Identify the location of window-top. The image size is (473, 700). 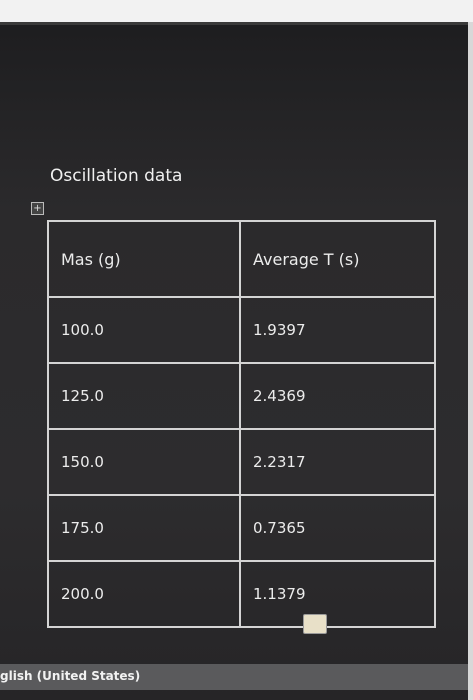
(236, 11).